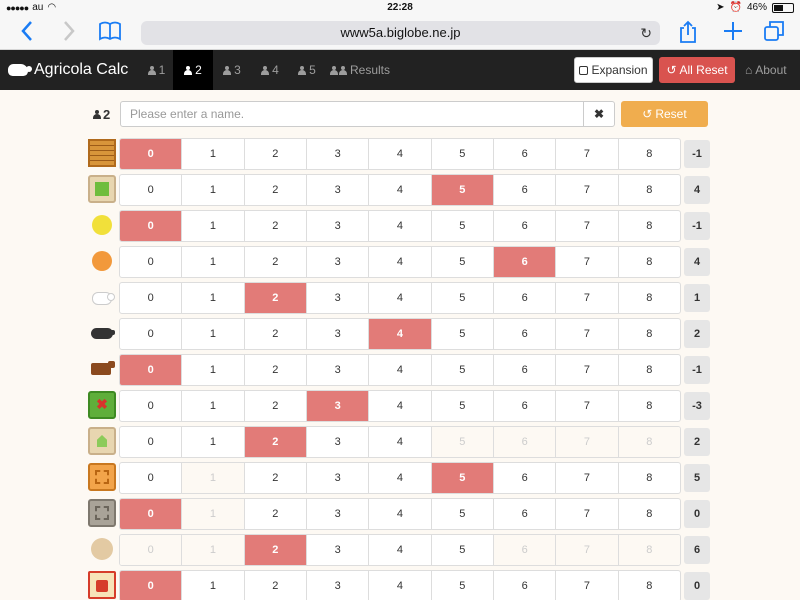 This screenshot has height=600, width=800. I want to click on reset-button: ↺ Reset, so click(664, 114).